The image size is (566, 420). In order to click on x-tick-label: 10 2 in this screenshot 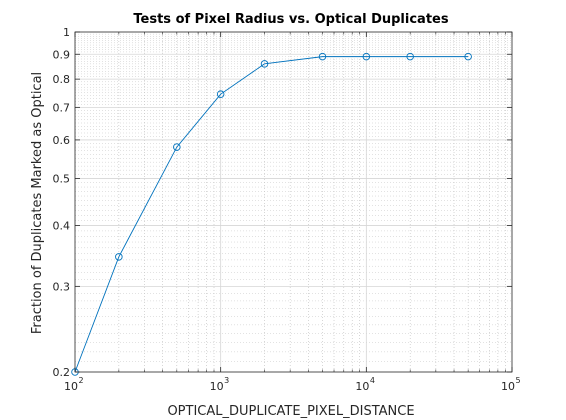, I will do `click(74, 384)`.